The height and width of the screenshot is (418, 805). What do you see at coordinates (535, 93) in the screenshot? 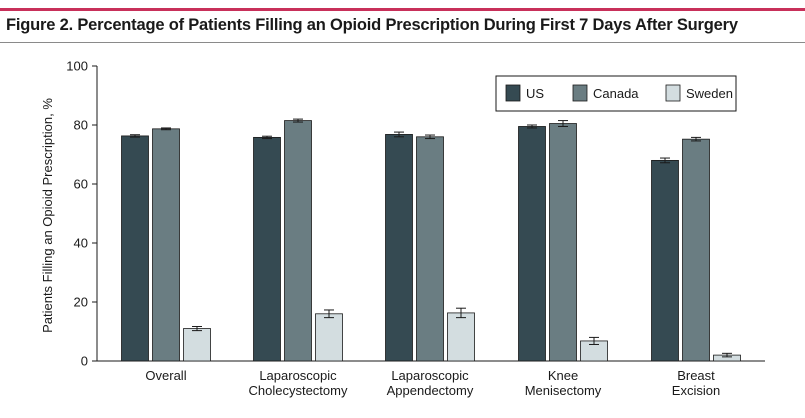
I see `legend-label-us: US` at bounding box center [535, 93].